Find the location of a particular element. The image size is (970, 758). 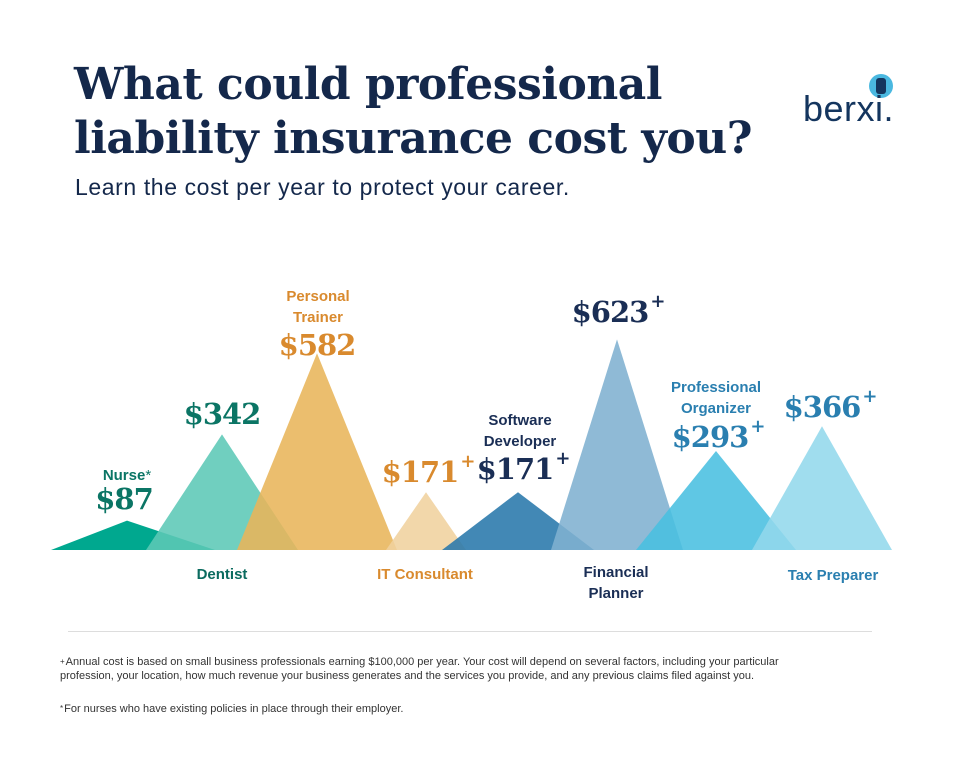

label-financial-planner: Financial Planner is located at coordinates (616, 583).